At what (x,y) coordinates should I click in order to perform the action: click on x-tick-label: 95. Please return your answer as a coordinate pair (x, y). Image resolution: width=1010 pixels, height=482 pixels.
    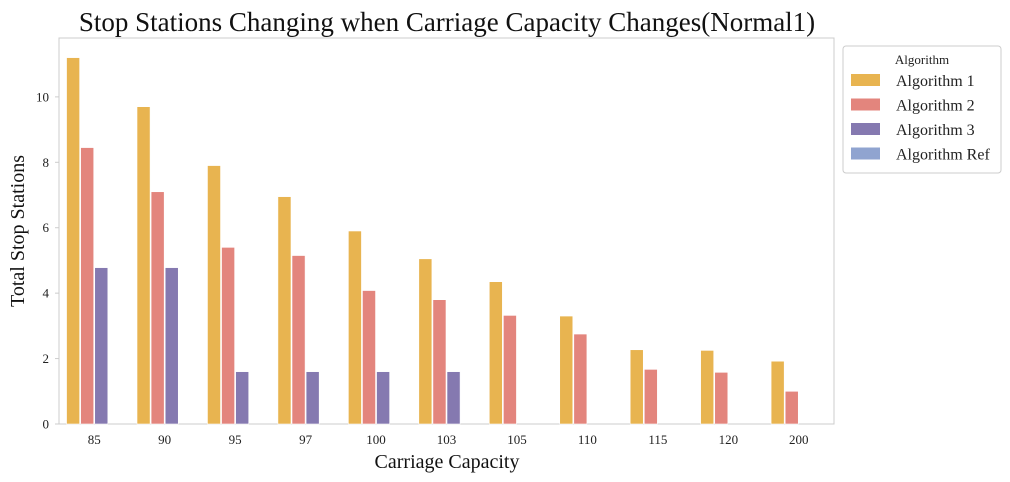
    Looking at the image, I should click on (235, 439).